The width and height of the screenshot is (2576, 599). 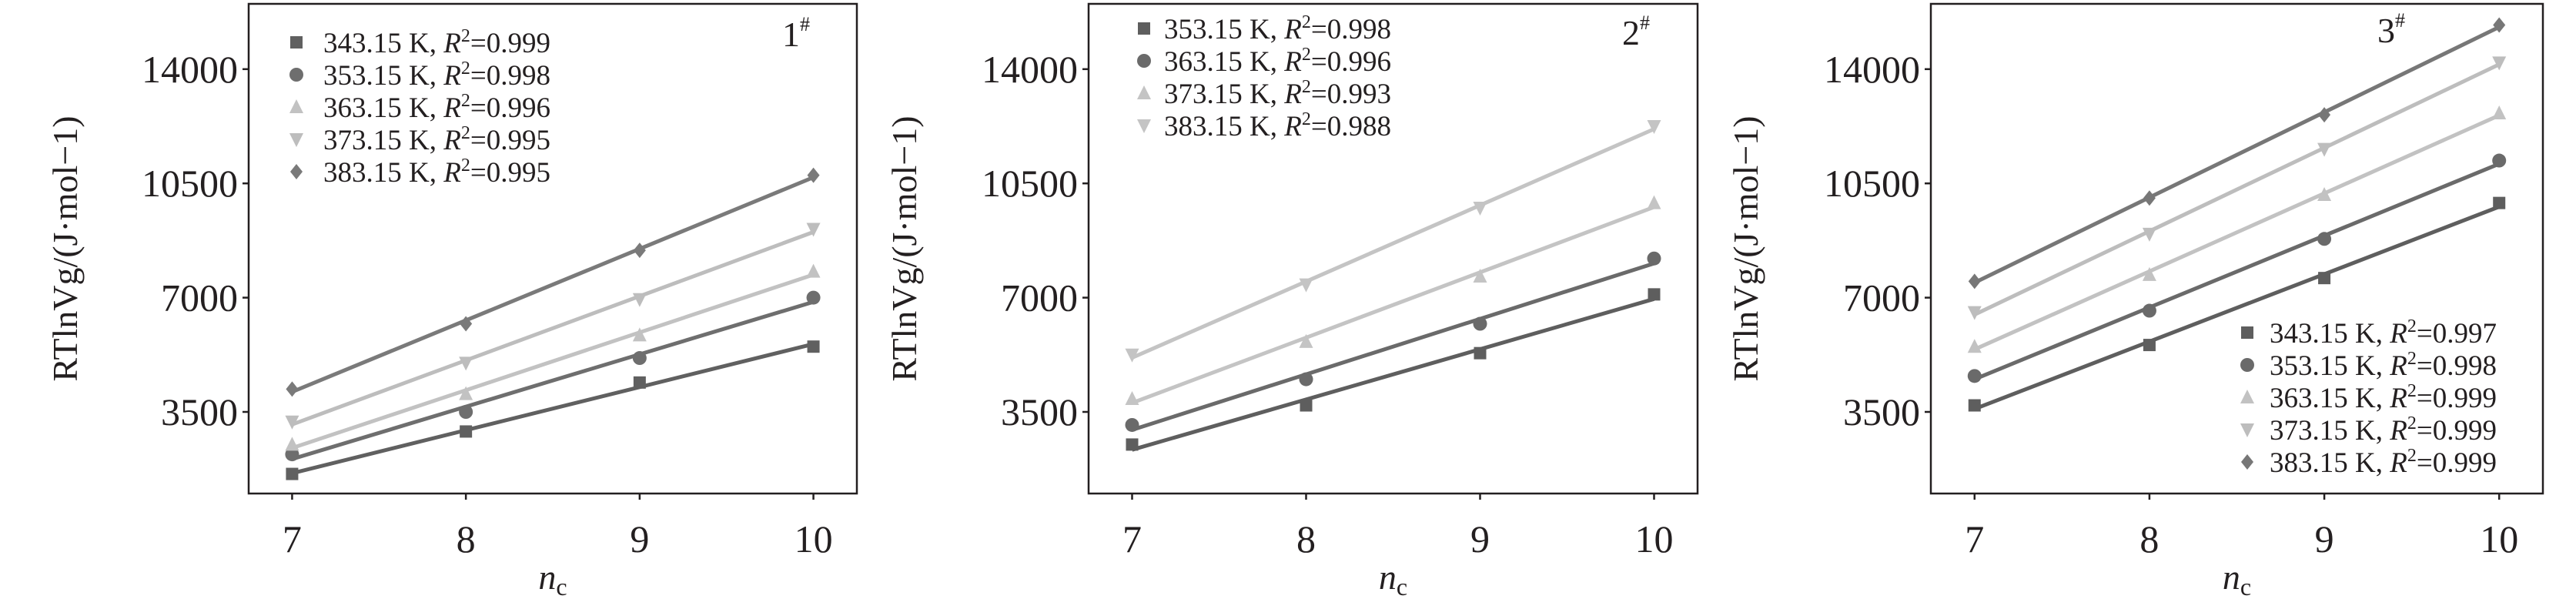 I want to click on legend-item: 383.15 K, R2=0.995, so click(x=420, y=172).